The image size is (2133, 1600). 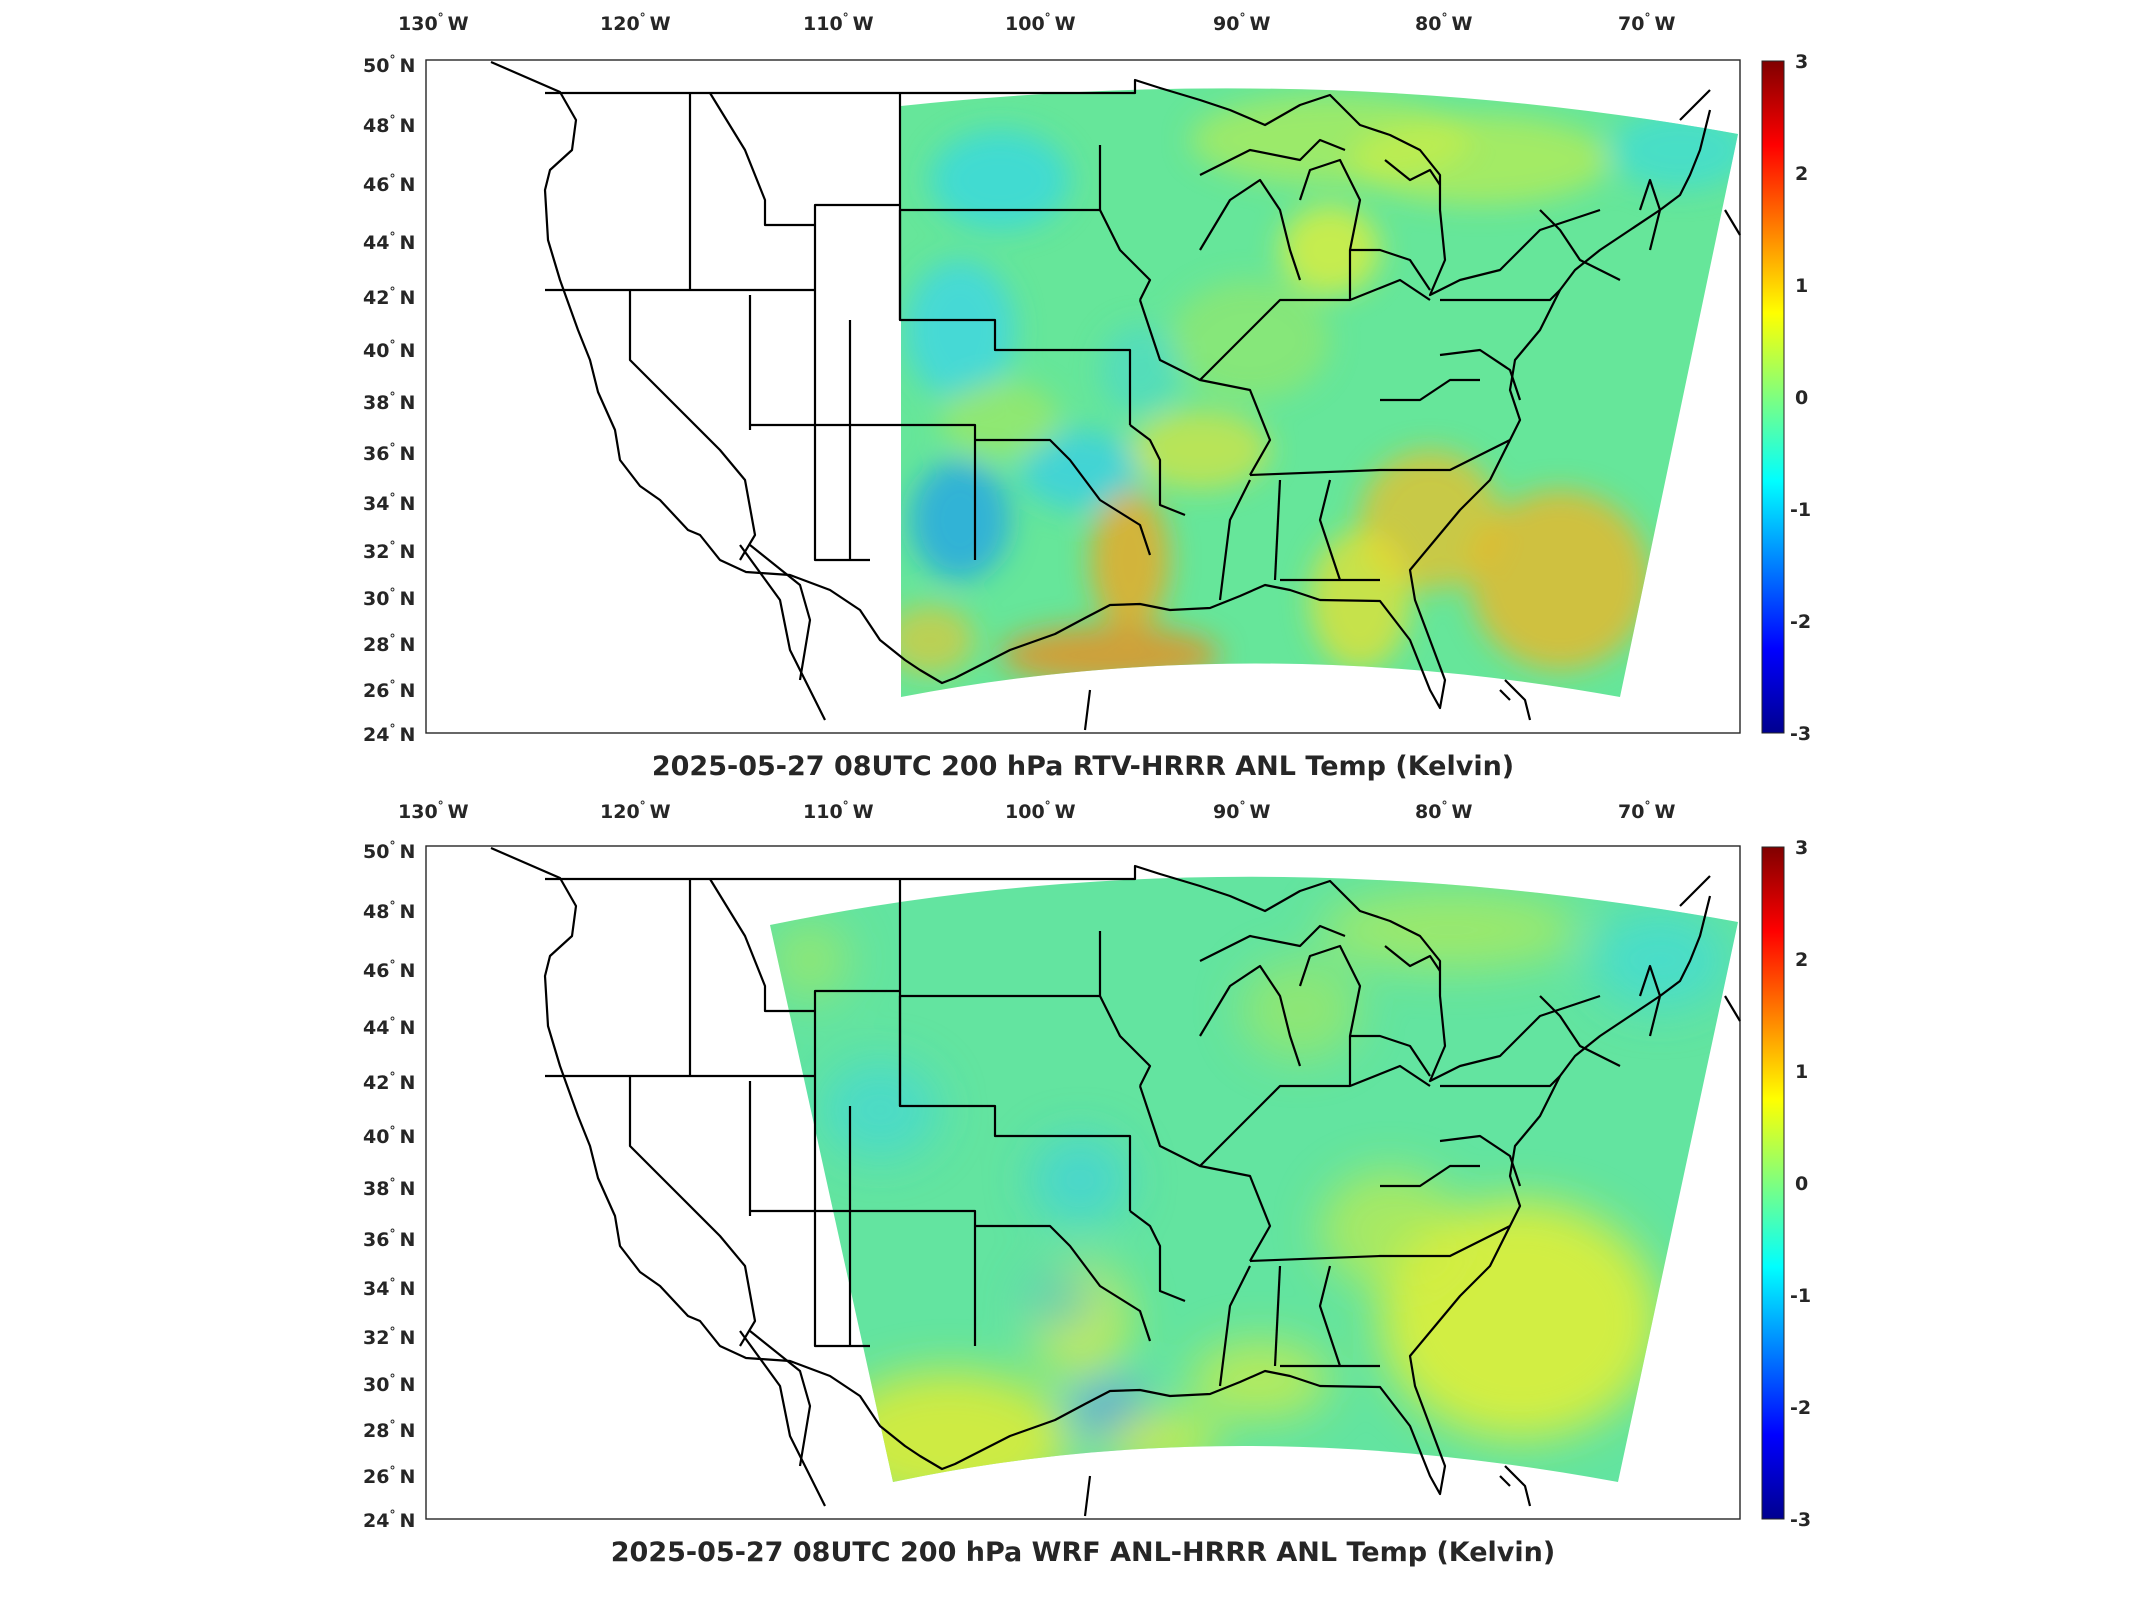 I want to click on temperature-difference-field, so click(x=1319, y=392).